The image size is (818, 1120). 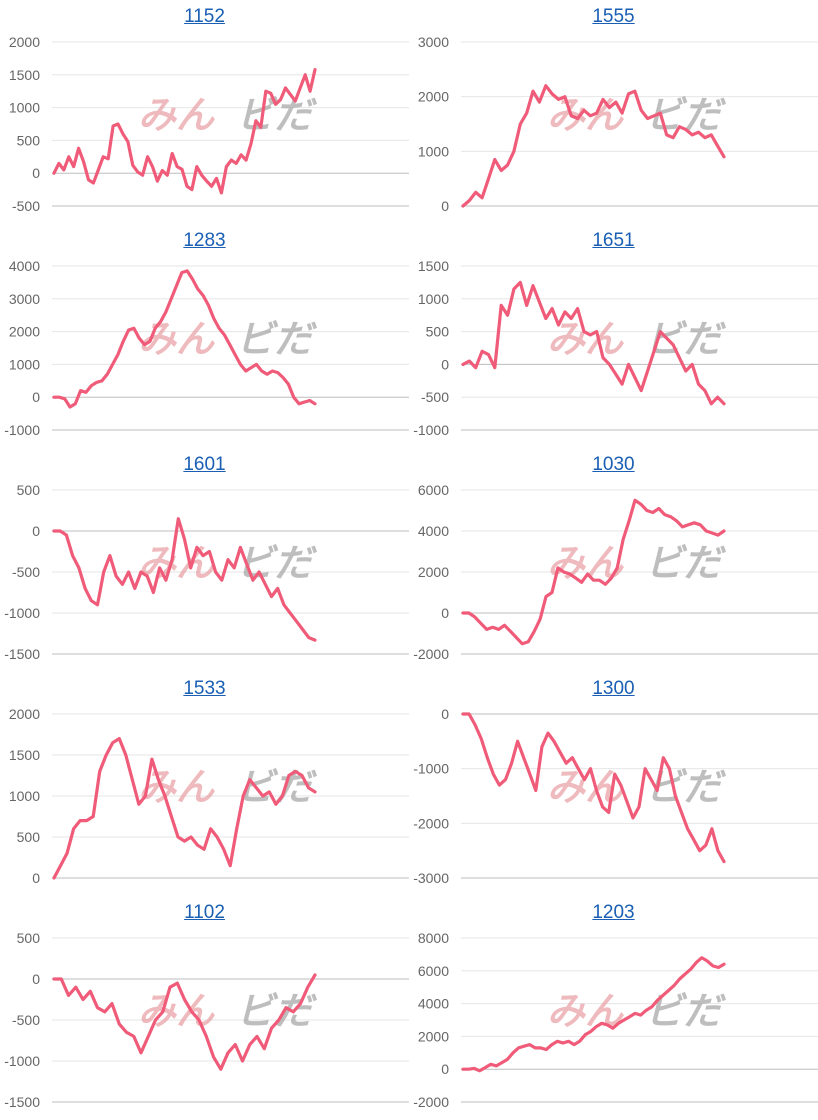 I want to click on chart-panel-1152: -500 0 500 1000 1500 2000 みん ビだ 1152, so click(x=204, y=112).